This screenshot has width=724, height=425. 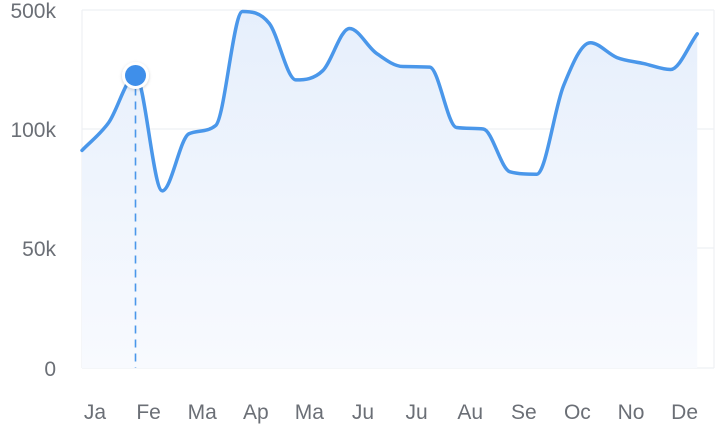 What do you see at coordinates (135, 214) in the screenshot?
I see `highlight-layer` at bounding box center [135, 214].